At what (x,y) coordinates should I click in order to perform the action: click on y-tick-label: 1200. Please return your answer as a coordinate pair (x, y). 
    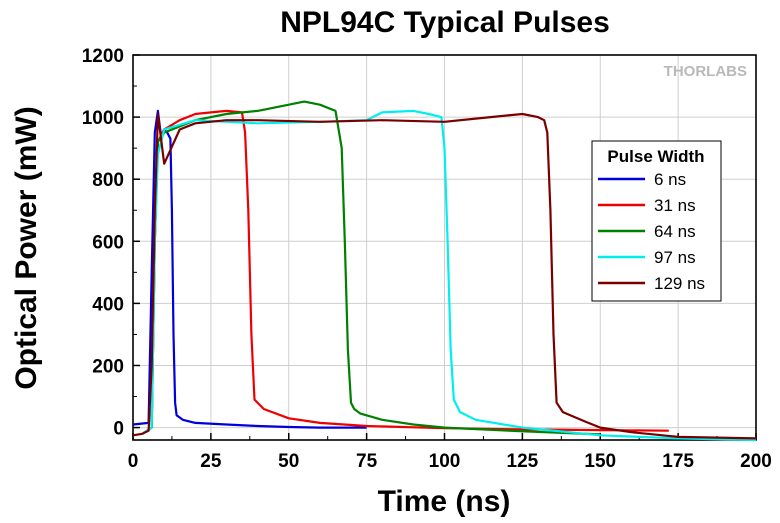
    Looking at the image, I should click on (103, 56).